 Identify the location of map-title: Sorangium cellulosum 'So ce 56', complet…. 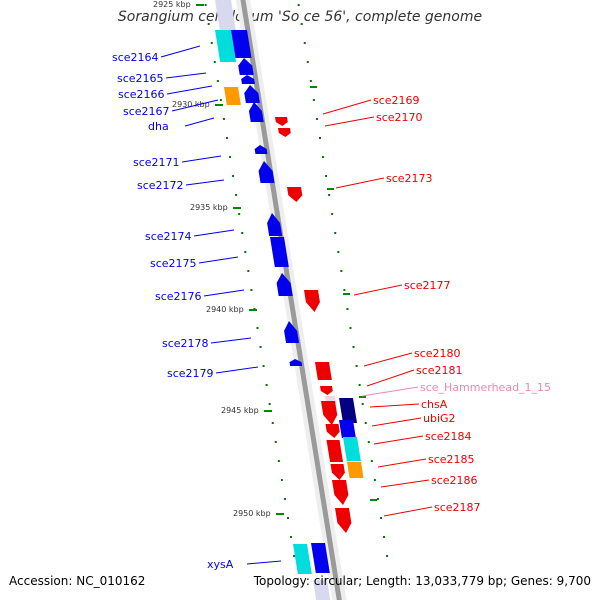
(300, 17).